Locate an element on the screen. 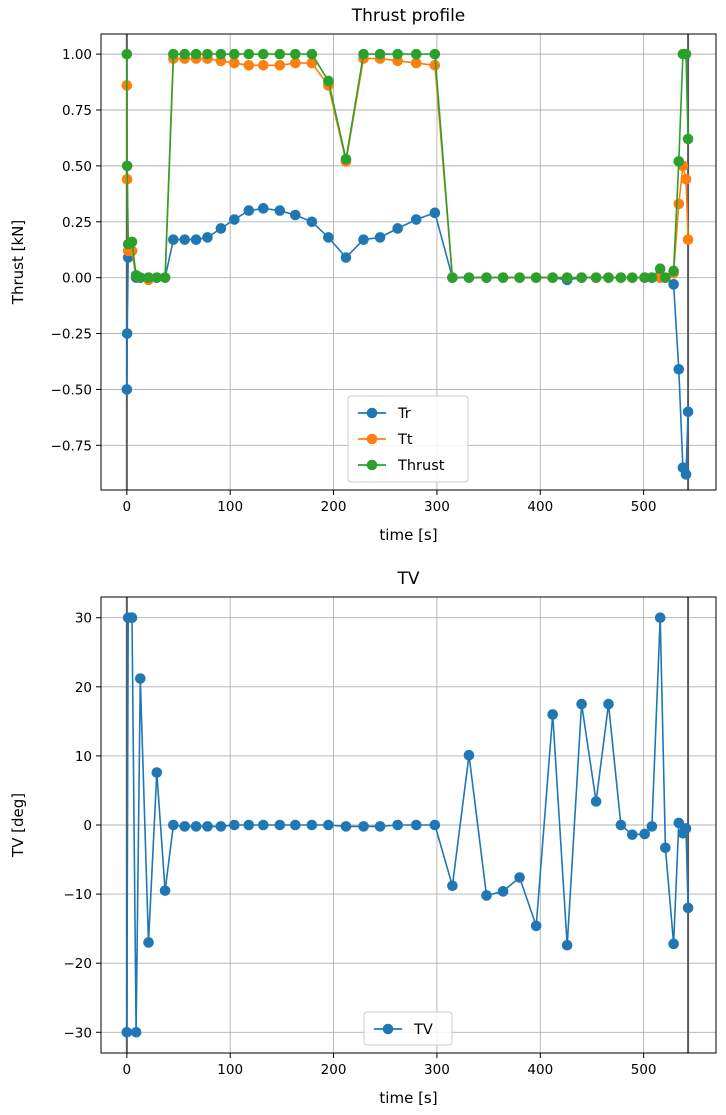 The height and width of the screenshot is (1115, 726). legend-label: Tr is located at coordinates (404, 414).